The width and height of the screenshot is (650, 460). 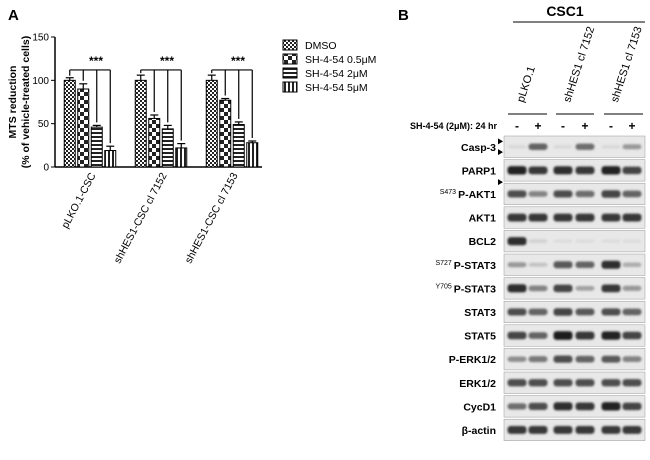 What do you see at coordinates (336, 88) in the screenshot?
I see `legend-label: SH-4-54 5μM` at bounding box center [336, 88].